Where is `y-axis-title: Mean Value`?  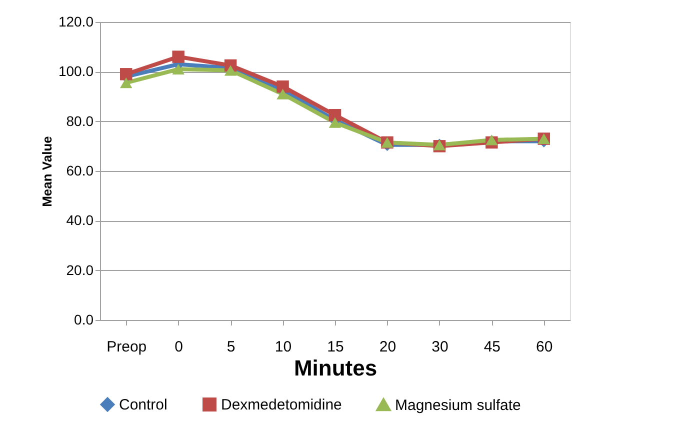
y-axis-title: Mean Value is located at coordinates (46, 171).